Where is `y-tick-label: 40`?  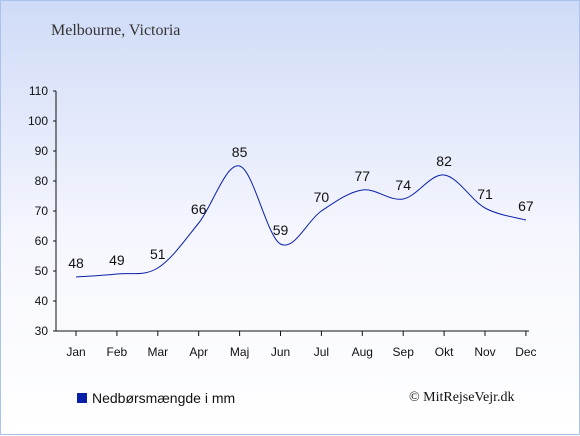 y-tick-label: 40 is located at coordinates (42, 301).